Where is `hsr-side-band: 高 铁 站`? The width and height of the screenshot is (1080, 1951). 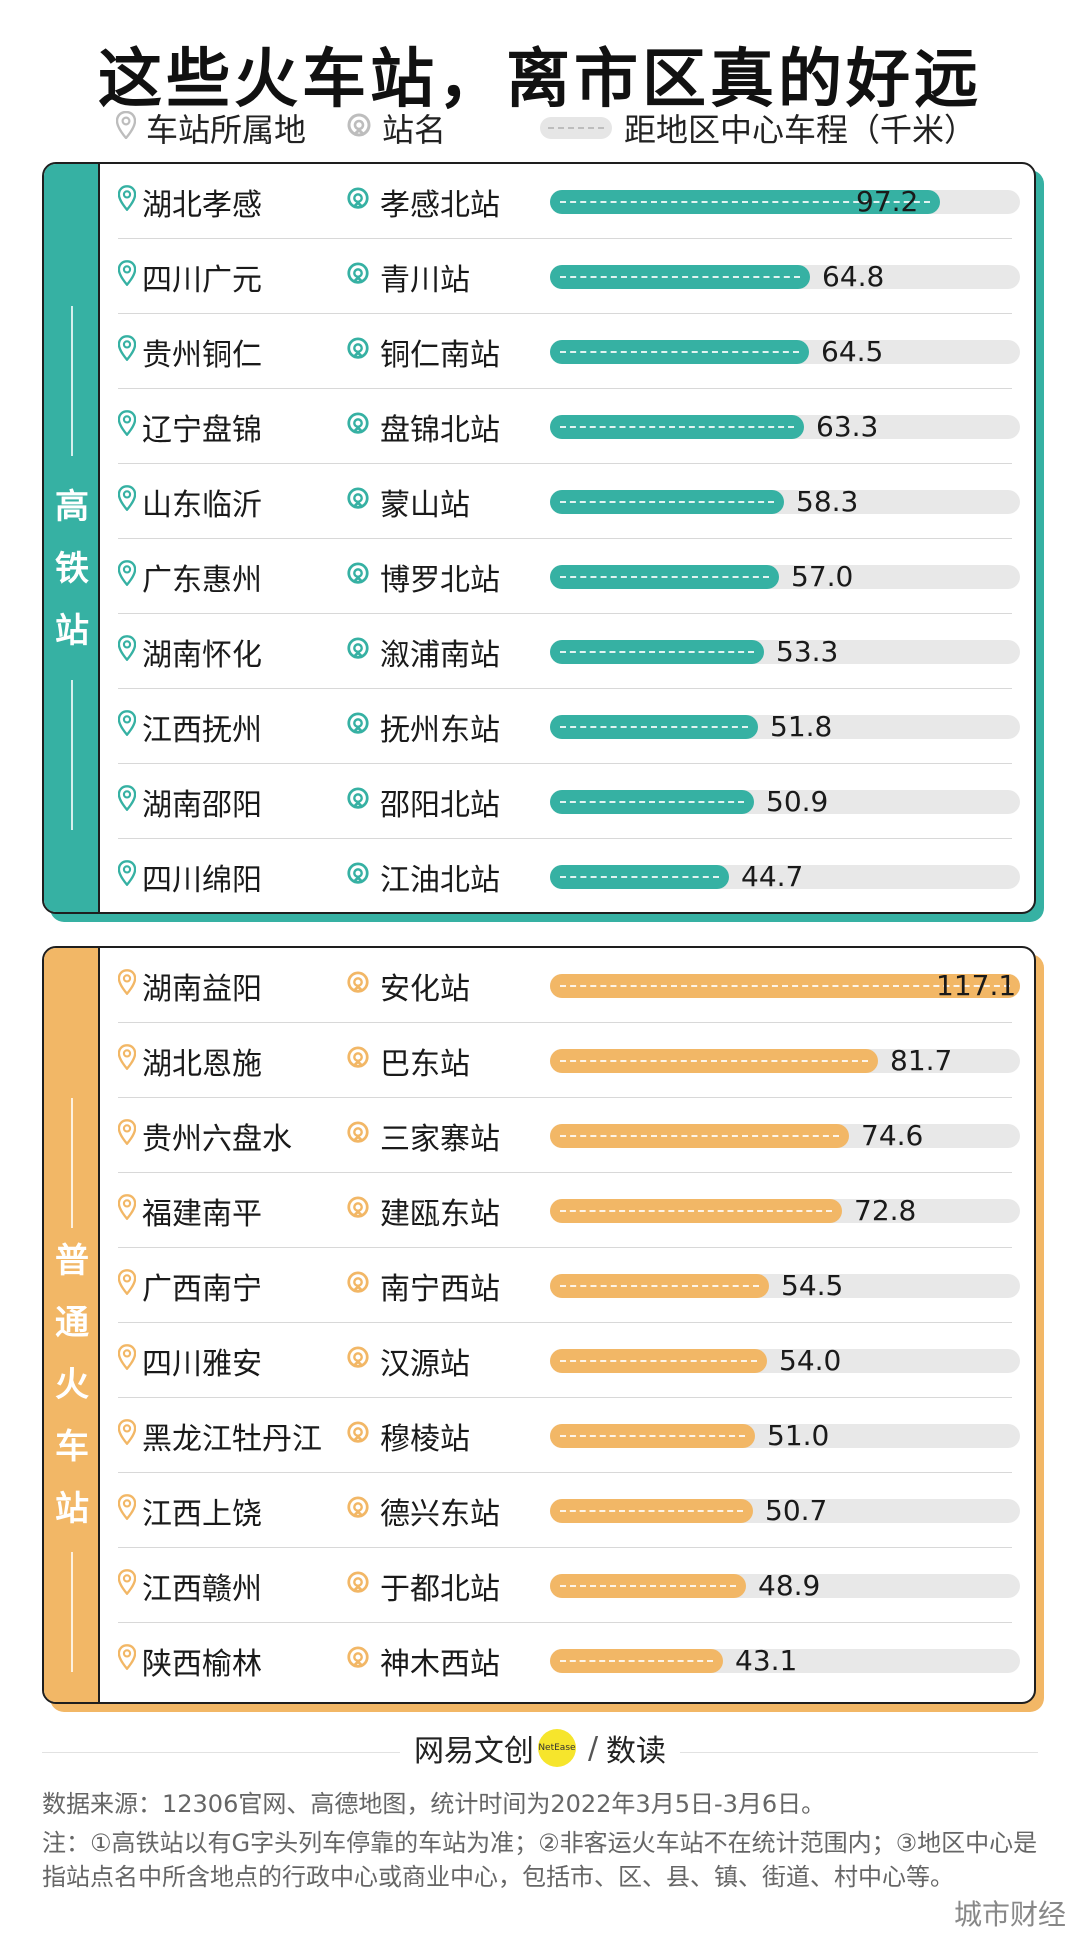
hsr-side-band: 高 铁 站 is located at coordinates (72, 538).